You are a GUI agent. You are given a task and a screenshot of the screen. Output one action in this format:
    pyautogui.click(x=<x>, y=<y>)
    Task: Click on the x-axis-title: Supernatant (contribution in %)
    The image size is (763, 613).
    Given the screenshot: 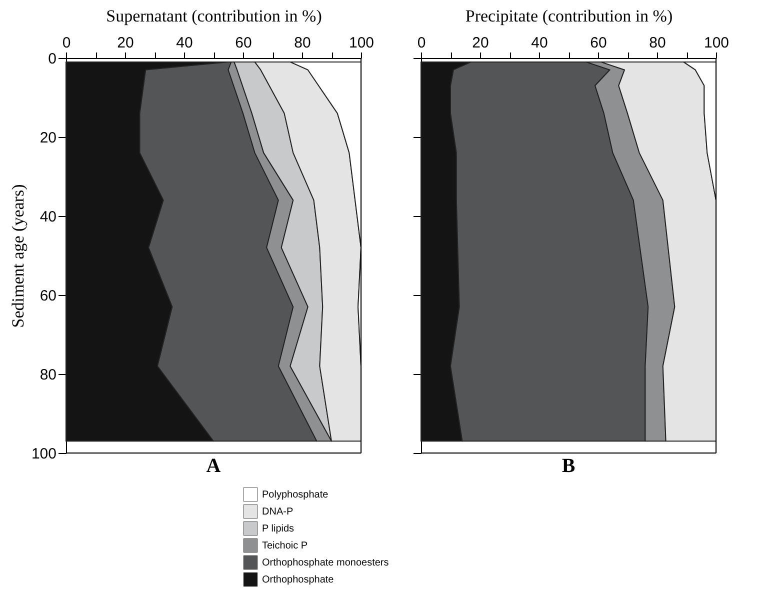 What is the action you would take?
    pyautogui.click(x=214, y=16)
    